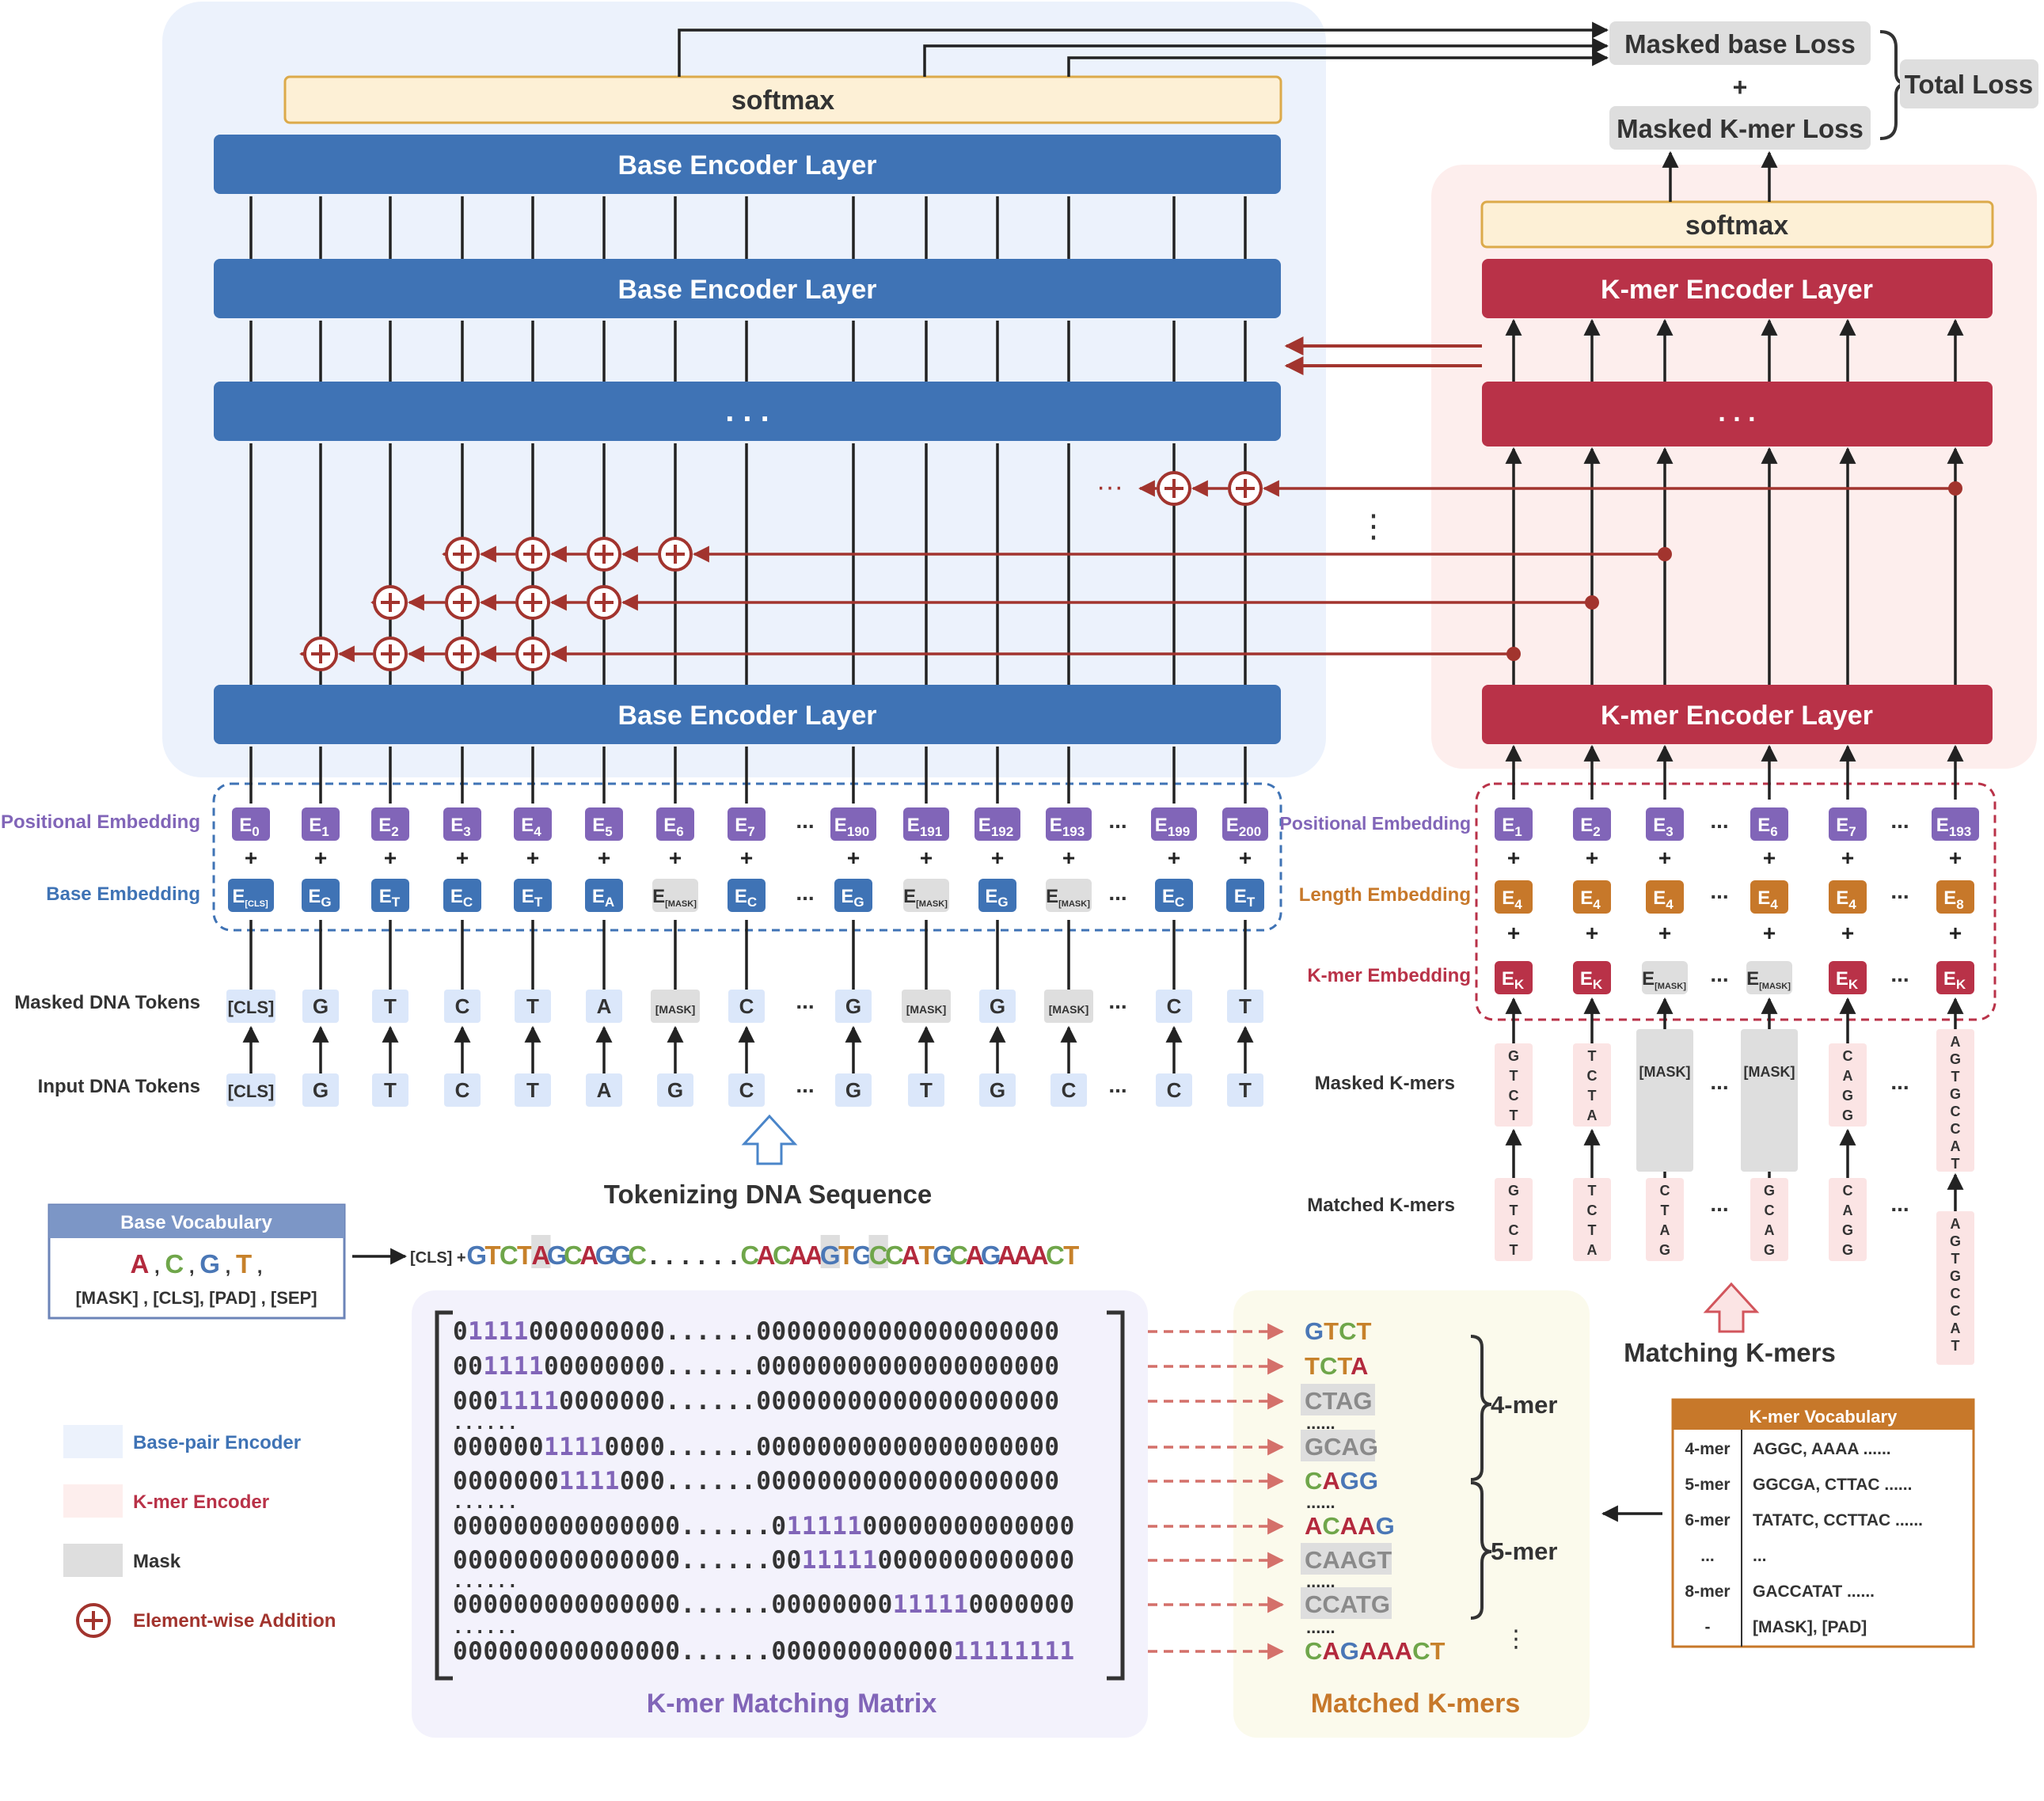 The image size is (2044, 1801). Describe the element at coordinates (1245, 1006) in the screenshot. I see `masked-token-label: T` at that location.